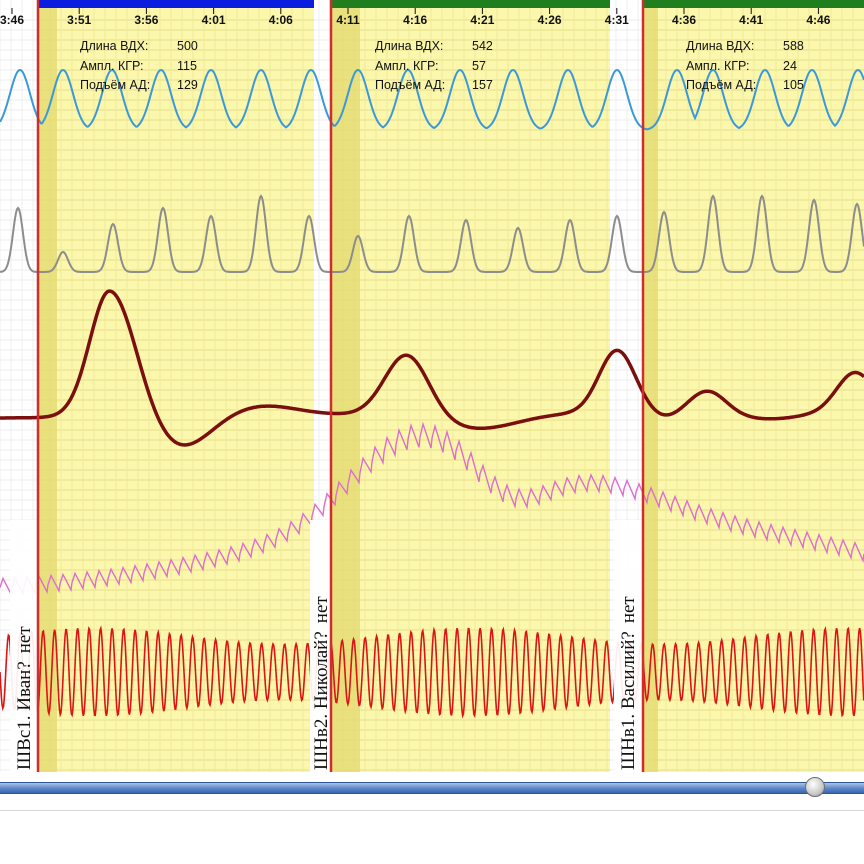 The image size is (864, 864). I want to click on question-label: ШНв1. Василий? нет, so click(628, 683).